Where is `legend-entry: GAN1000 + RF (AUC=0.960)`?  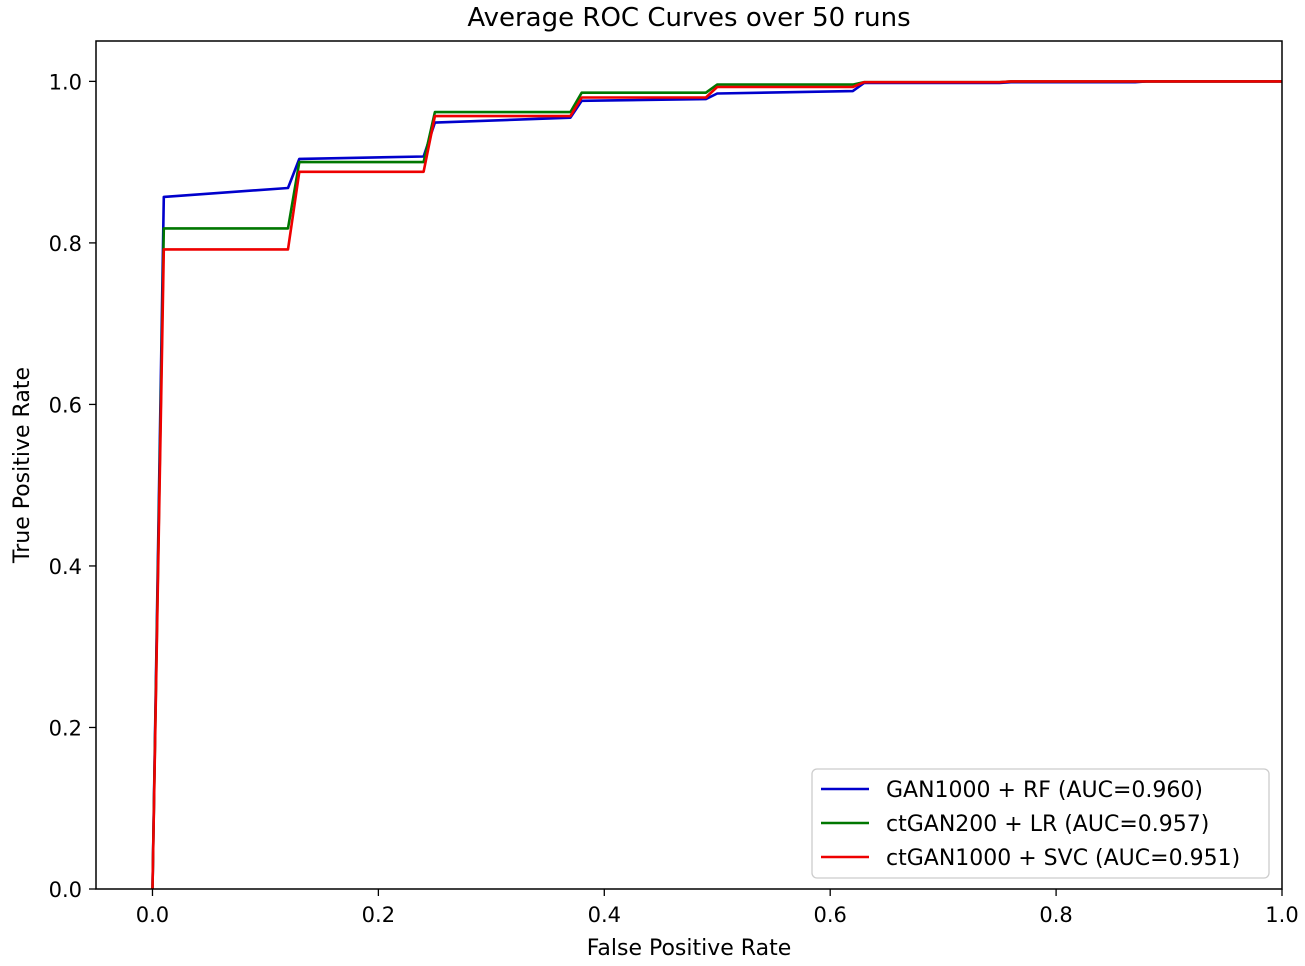 legend-entry: GAN1000 + RF (AUC=0.960) is located at coordinates (1044, 790).